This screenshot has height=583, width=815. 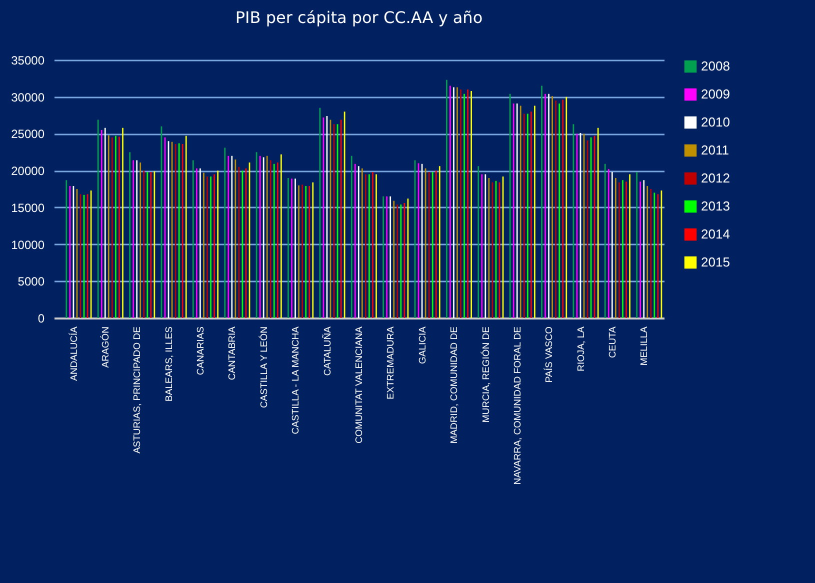 What do you see at coordinates (28, 171) in the screenshot?
I see `y-tick-label: 20000` at bounding box center [28, 171].